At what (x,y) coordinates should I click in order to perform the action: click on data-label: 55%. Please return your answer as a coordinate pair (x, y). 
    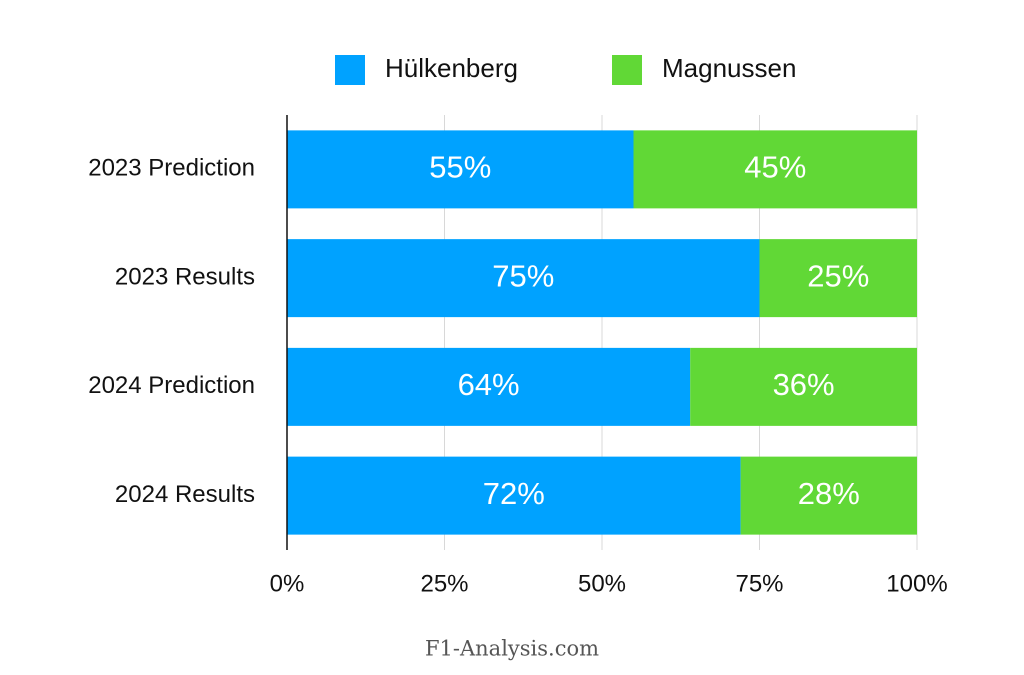
    Looking at the image, I should click on (460, 167).